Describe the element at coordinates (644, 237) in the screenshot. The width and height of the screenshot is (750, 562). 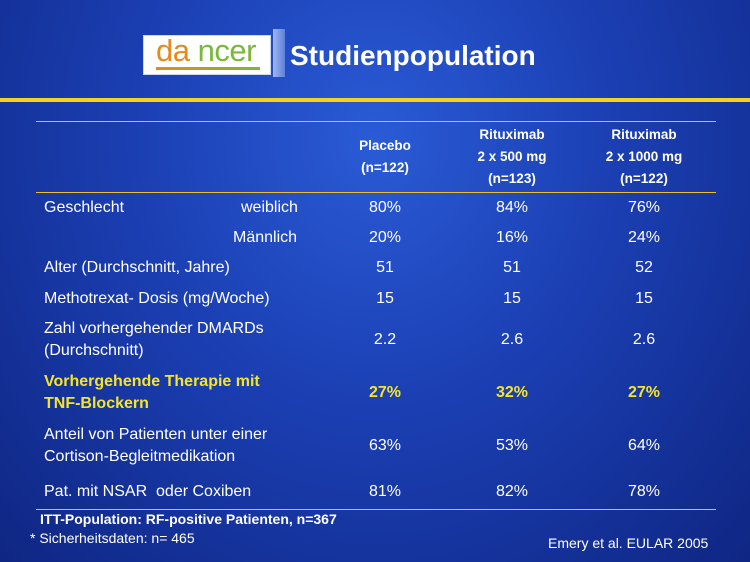
I see `cell-male-rtx1000: 24%` at that location.